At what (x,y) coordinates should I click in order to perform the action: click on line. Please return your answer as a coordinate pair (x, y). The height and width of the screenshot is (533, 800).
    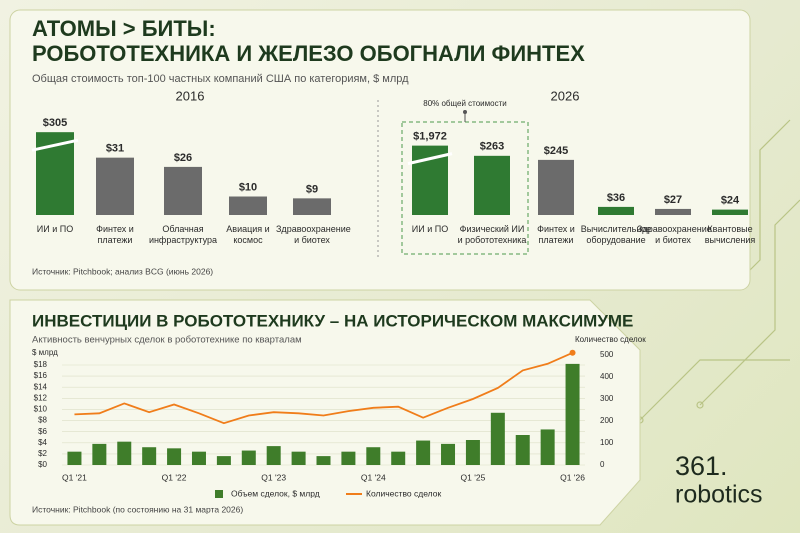
    Looking at the image, I should click on (323, 388).